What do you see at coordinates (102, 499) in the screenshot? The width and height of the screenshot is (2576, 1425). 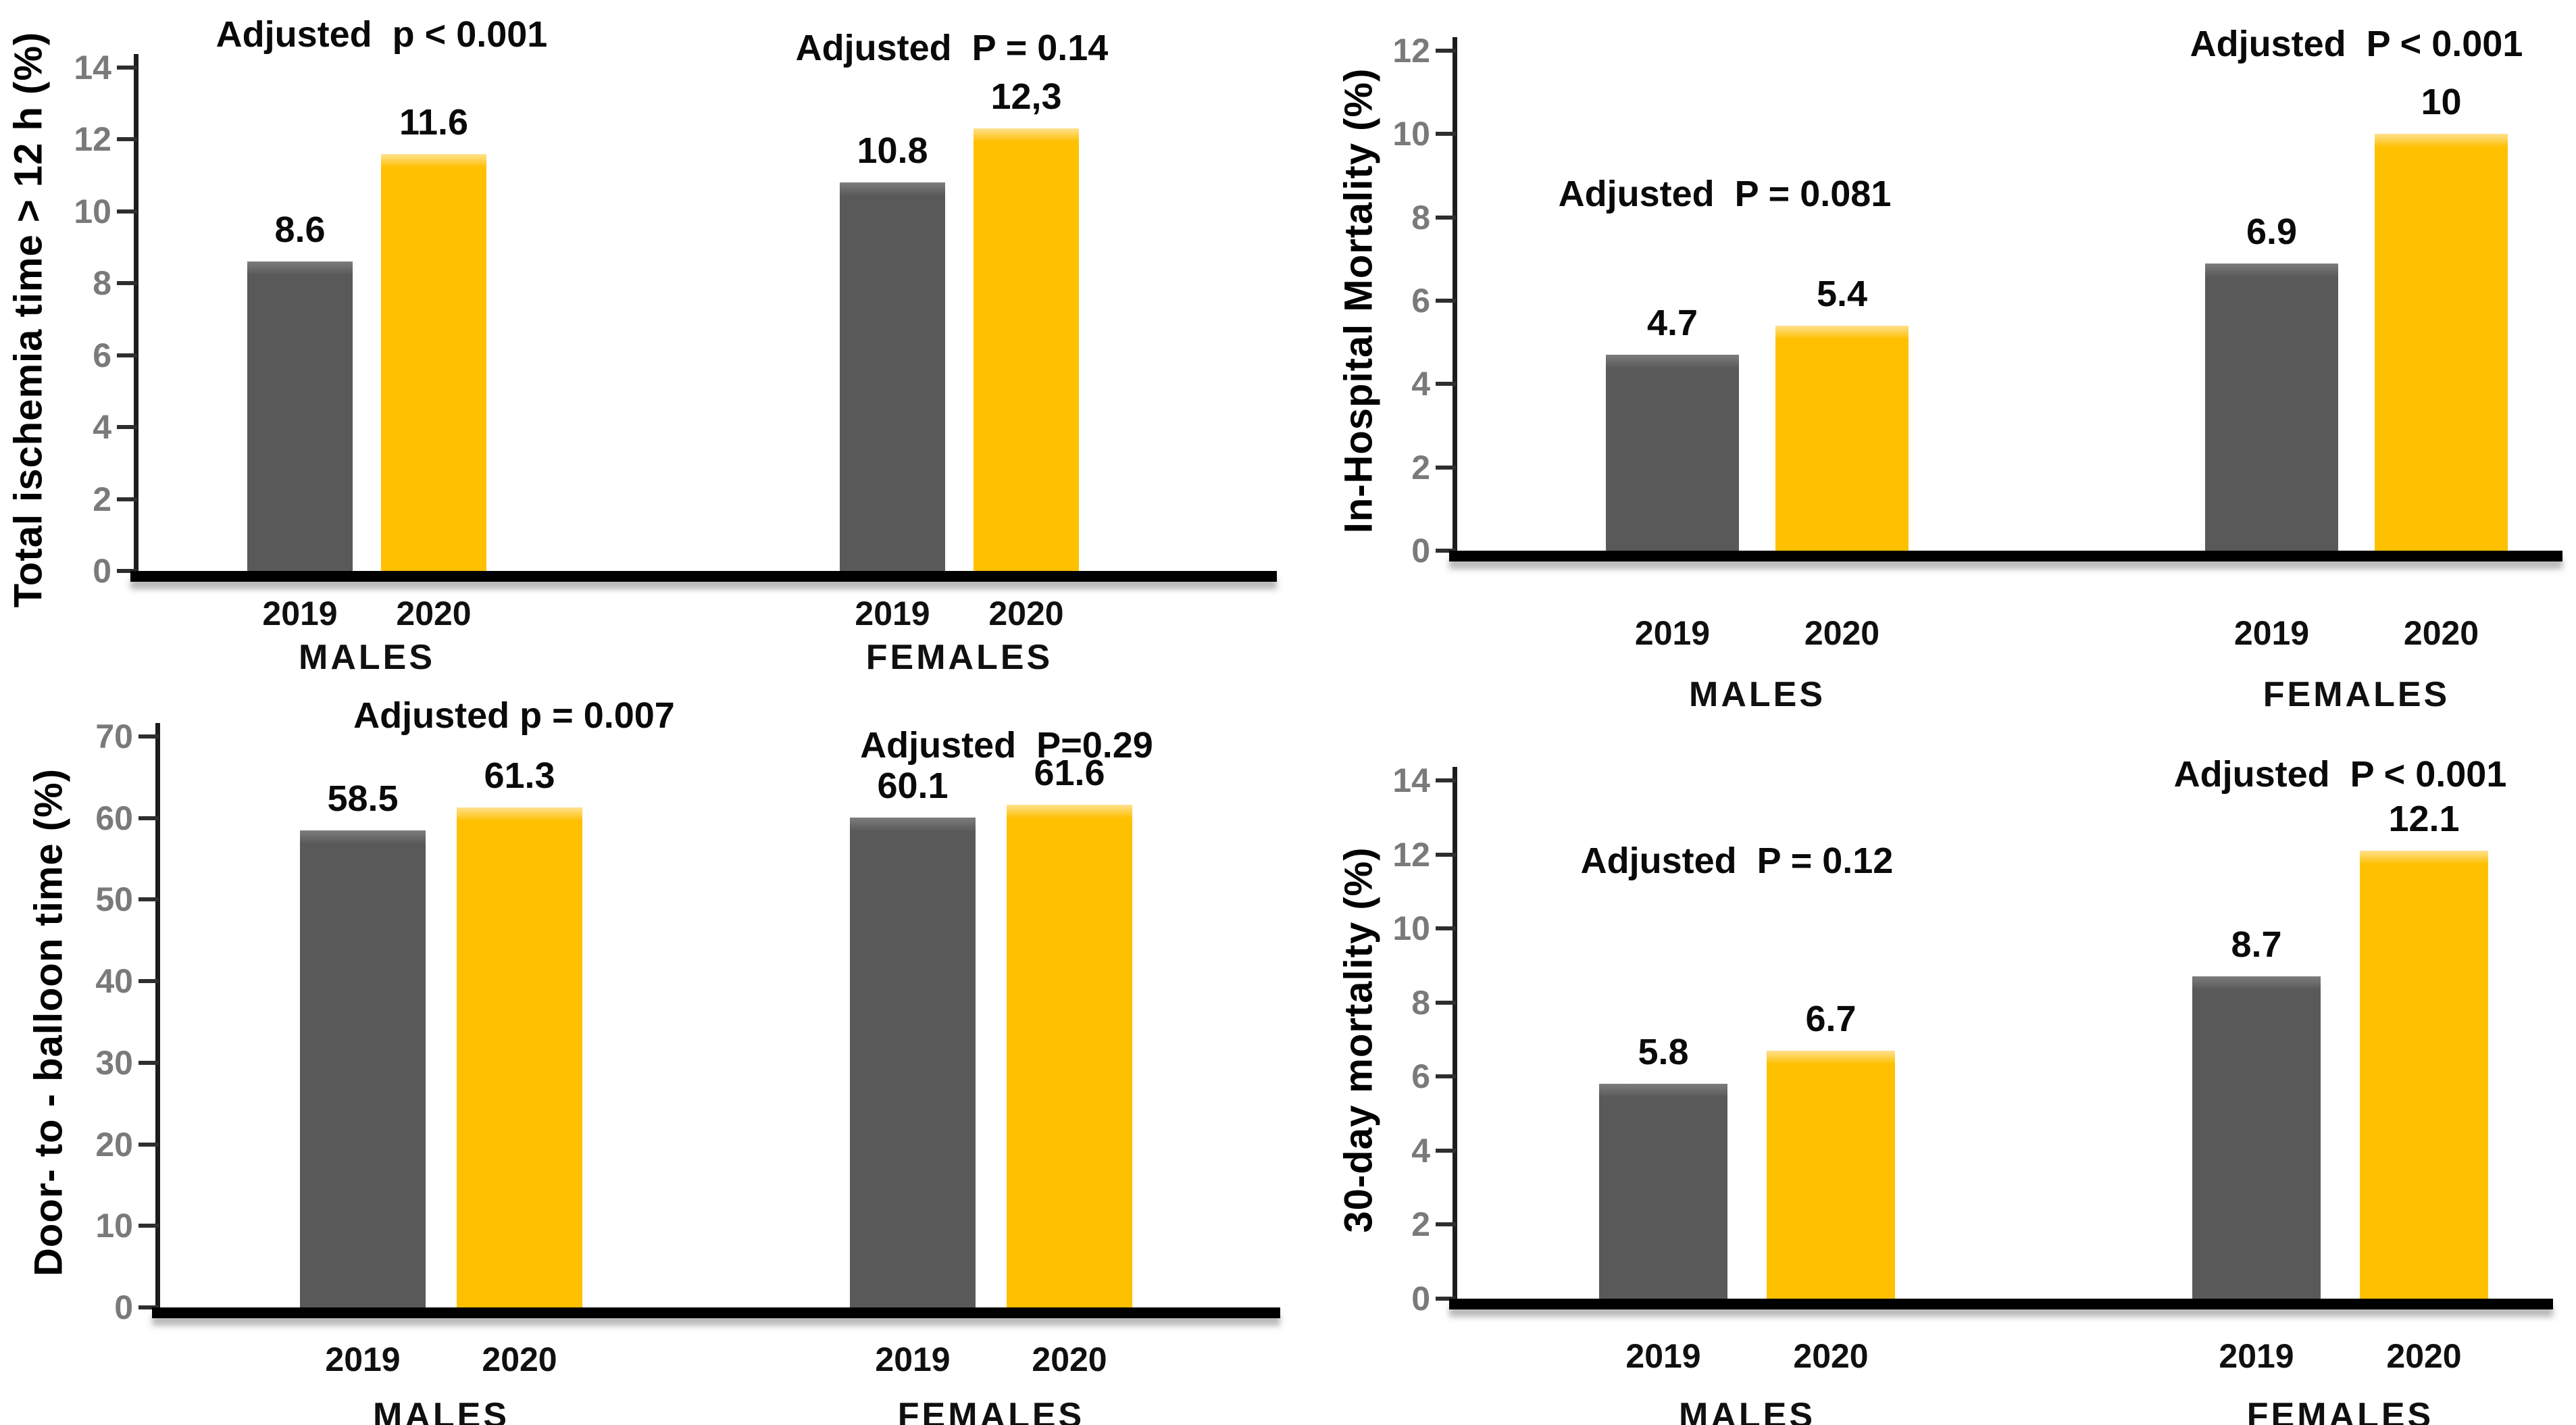 I see `y-tick-label: 2` at bounding box center [102, 499].